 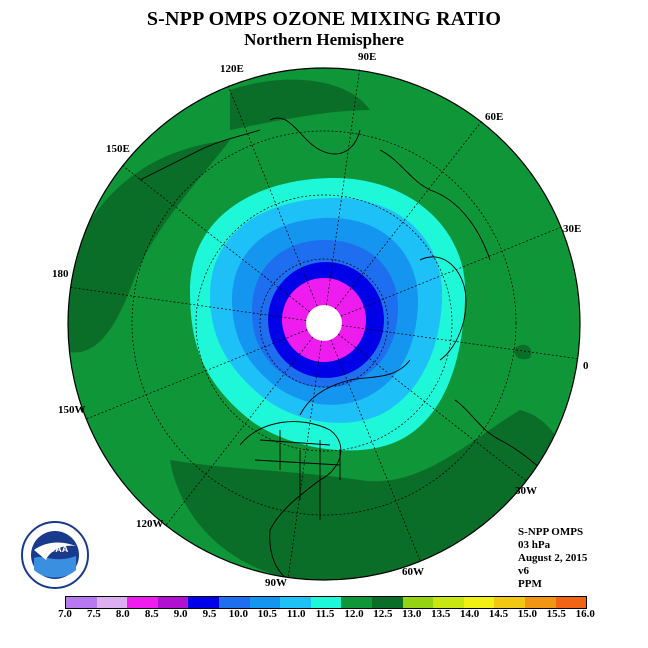 I want to click on map-subtitle: Northern Hemisphere, so click(x=324, y=39).